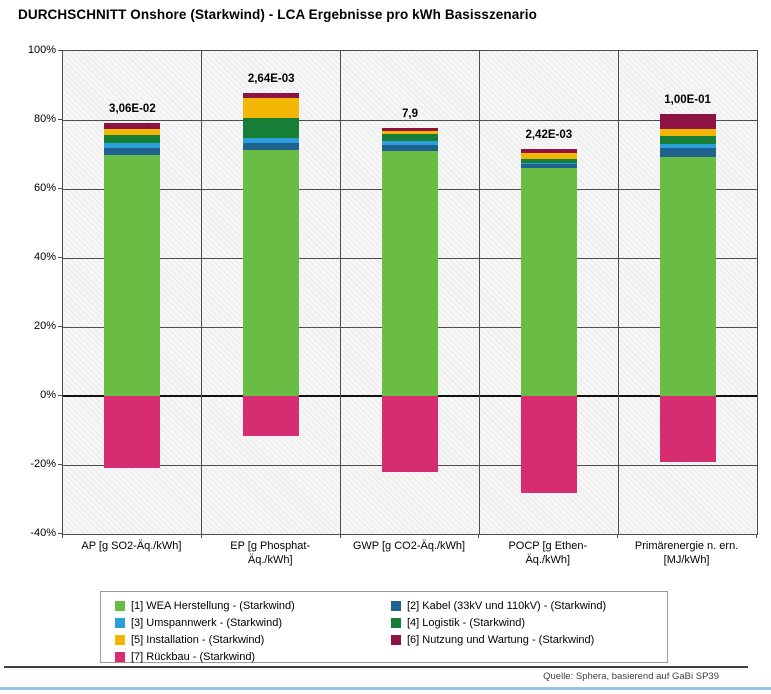 The height and width of the screenshot is (694, 771). What do you see at coordinates (206, 623) in the screenshot?
I see `legend-label: [3] Umspannwerk - (Starkwind)` at bounding box center [206, 623].